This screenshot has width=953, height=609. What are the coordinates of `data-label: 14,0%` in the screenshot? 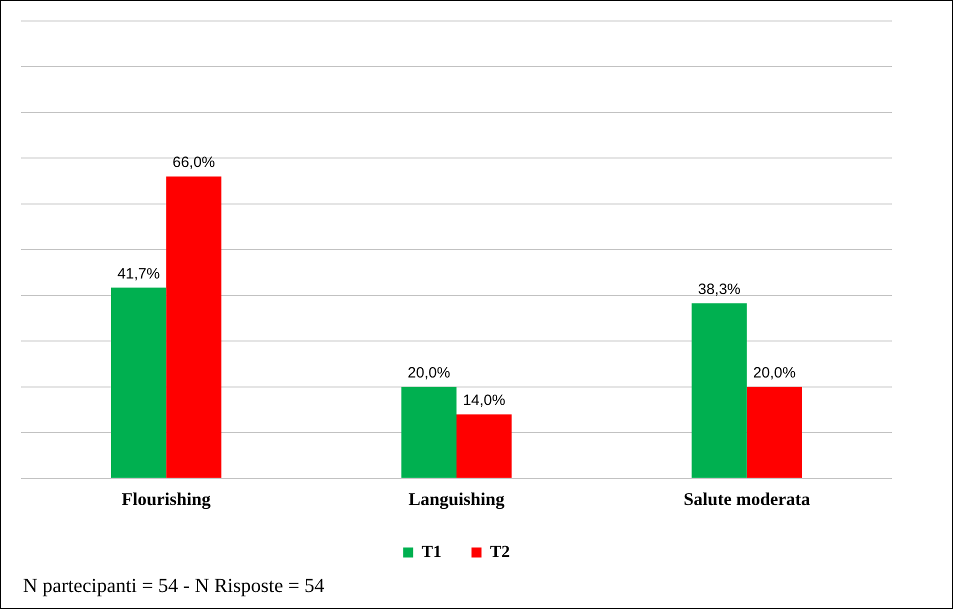 It's located at (484, 401).